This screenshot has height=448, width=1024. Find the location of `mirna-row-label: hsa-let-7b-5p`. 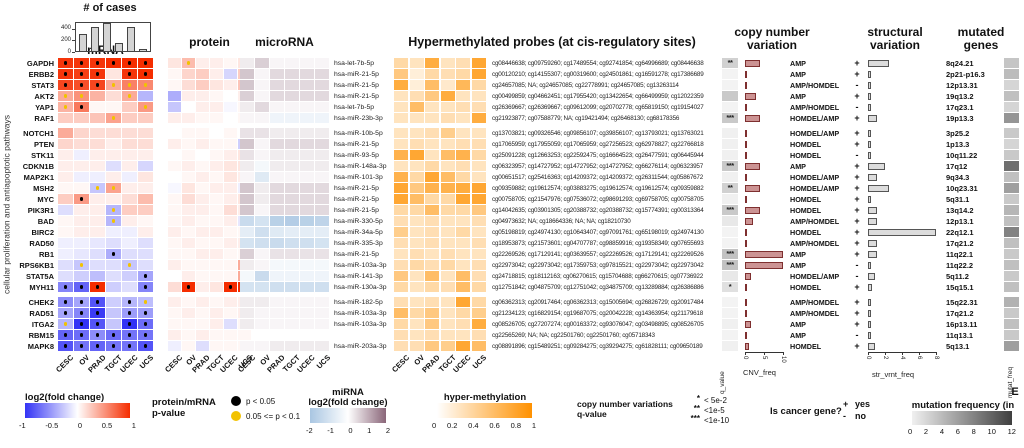

mirna-row-label: hsa-let-7b-5p is located at coordinates (354, 107).